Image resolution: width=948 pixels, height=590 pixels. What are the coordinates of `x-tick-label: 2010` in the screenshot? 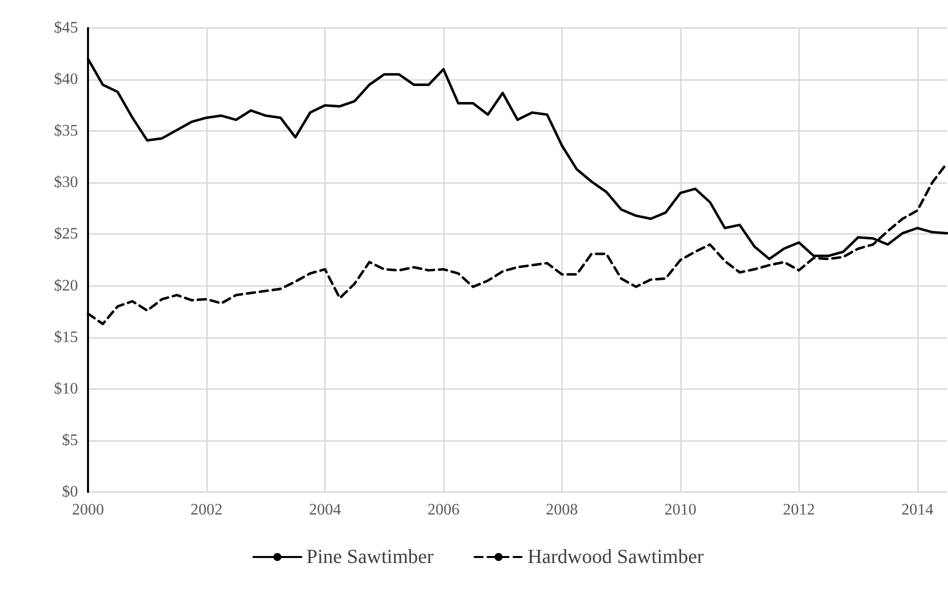 It's located at (680, 510).